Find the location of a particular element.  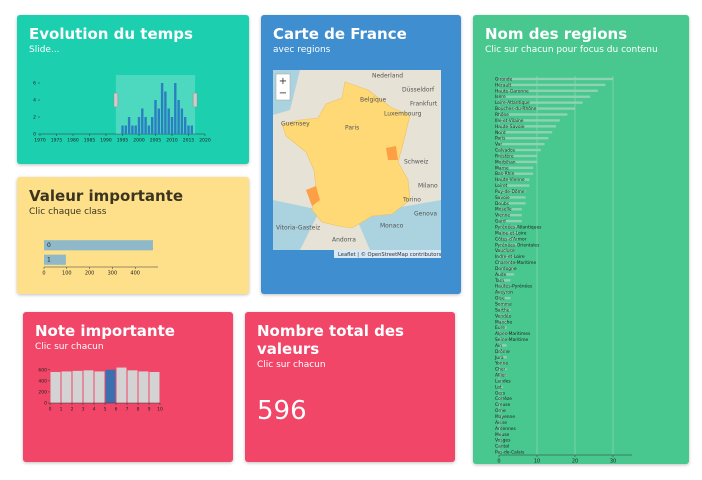

card-subtitle: avec regions is located at coordinates (302, 50).